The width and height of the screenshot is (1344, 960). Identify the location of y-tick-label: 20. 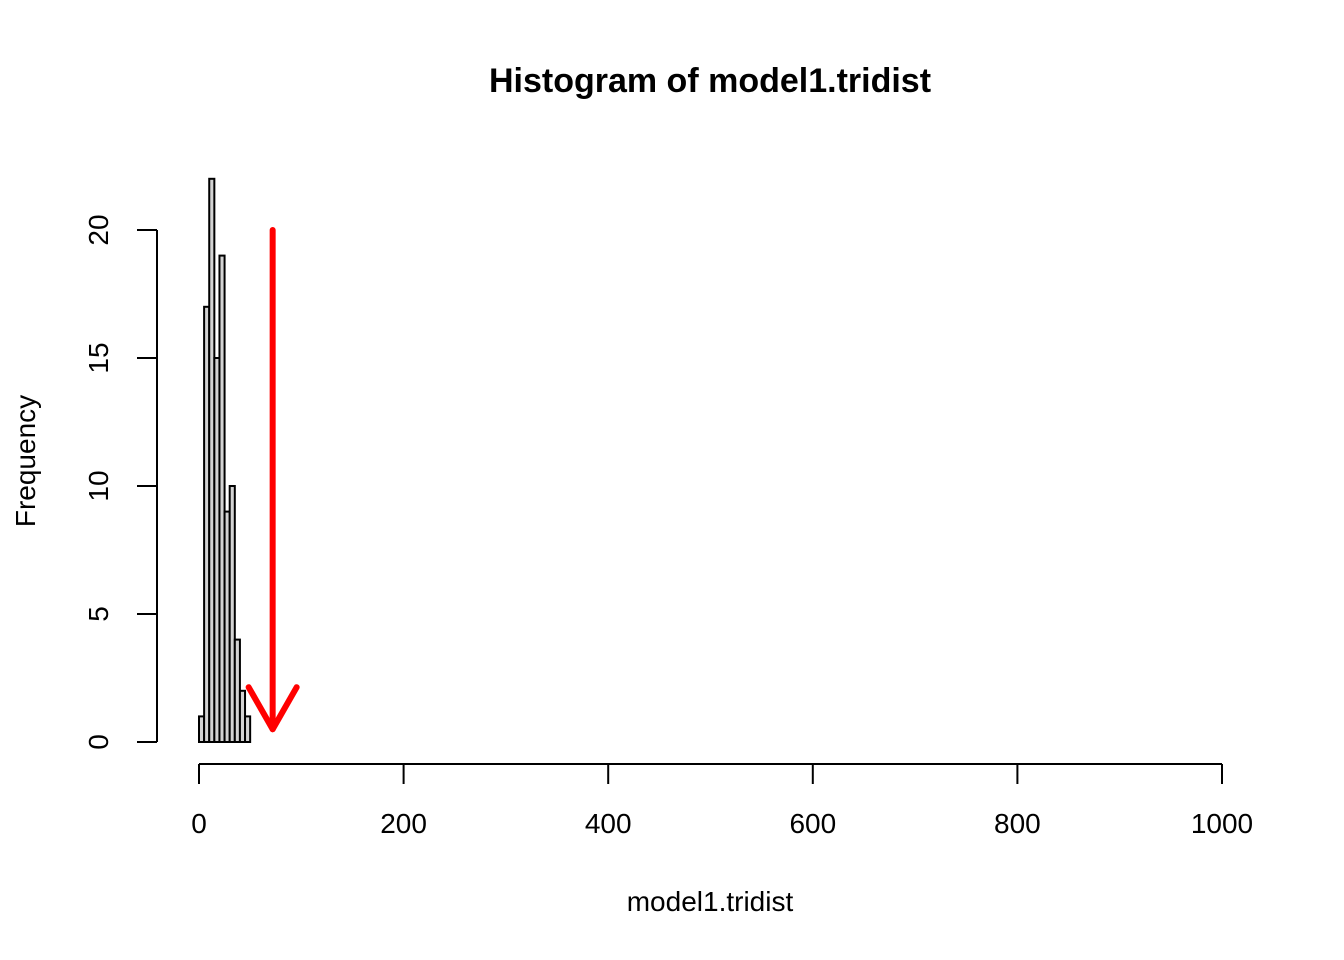
(98, 229).